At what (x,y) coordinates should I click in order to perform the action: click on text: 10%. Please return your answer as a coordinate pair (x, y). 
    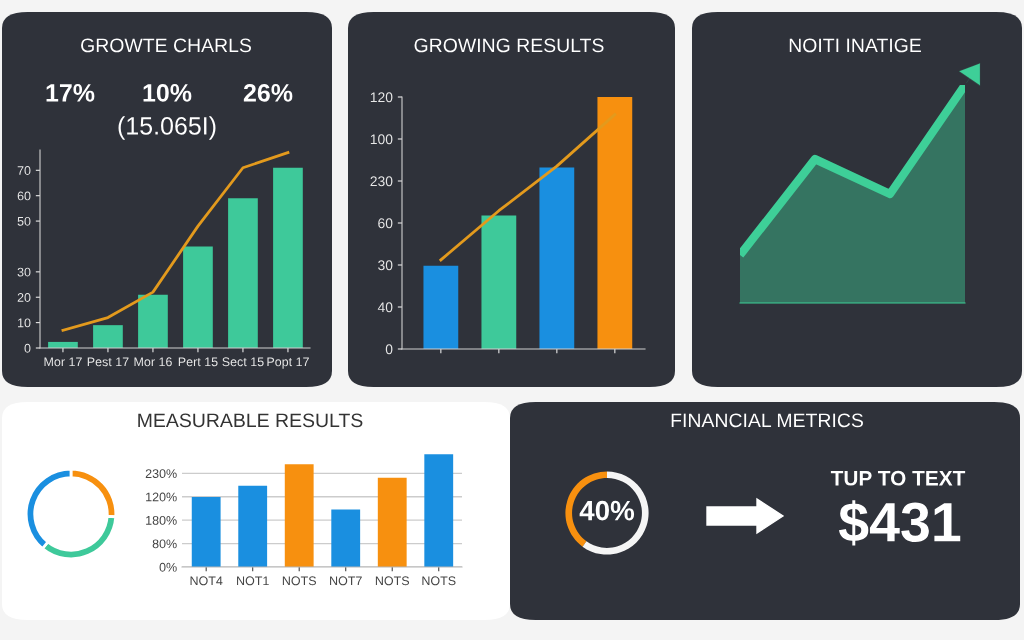
    Looking at the image, I should click on (167, 93).